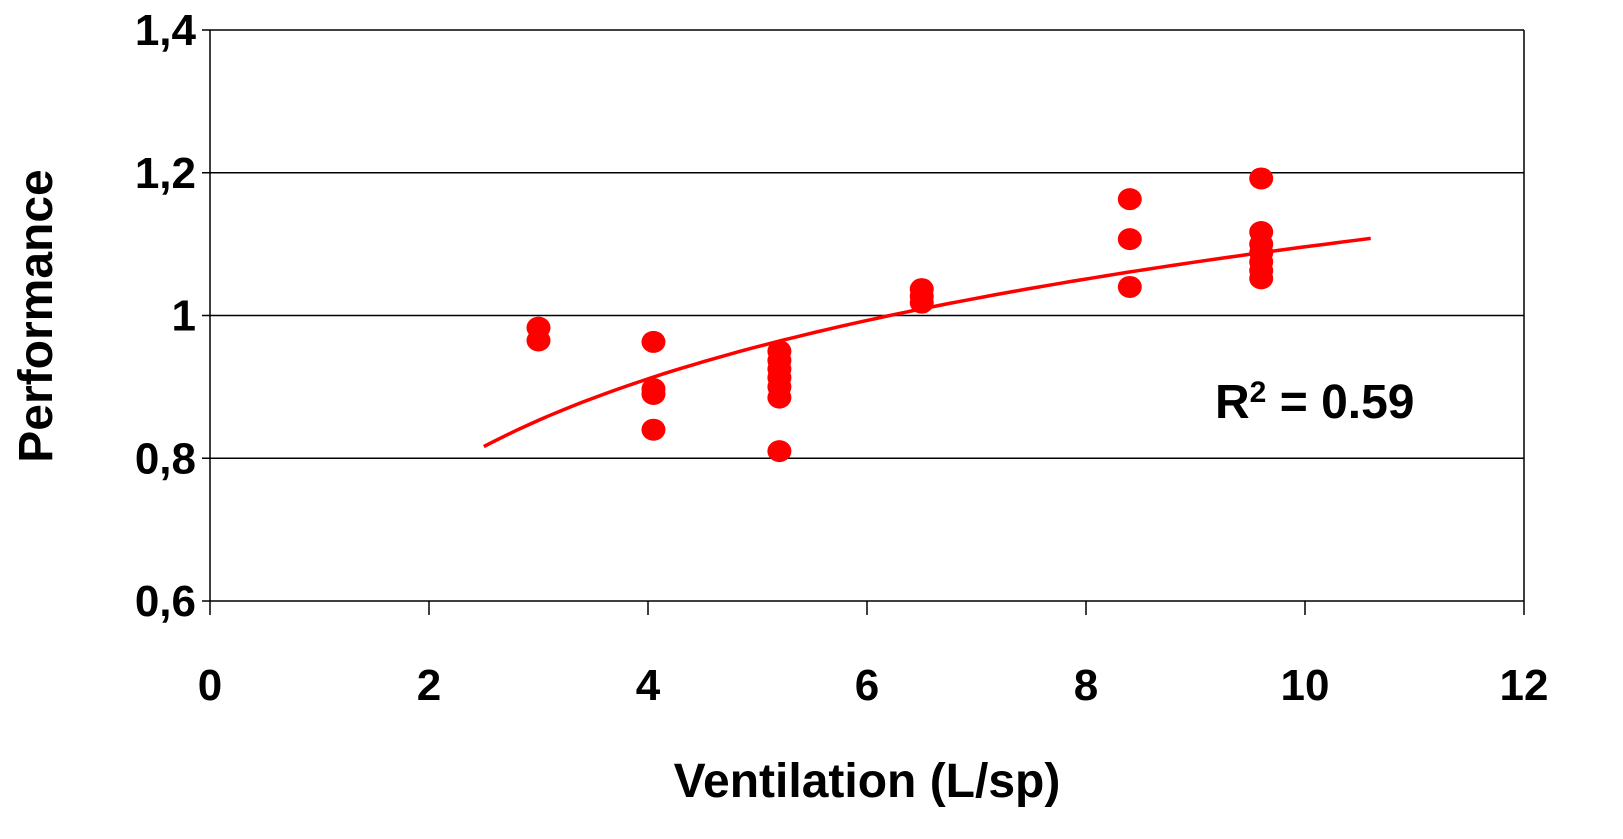  Describe the element at coordinates (165, 458) in the screenshot. I see `y-tick-label-1: 0,8` at that location.